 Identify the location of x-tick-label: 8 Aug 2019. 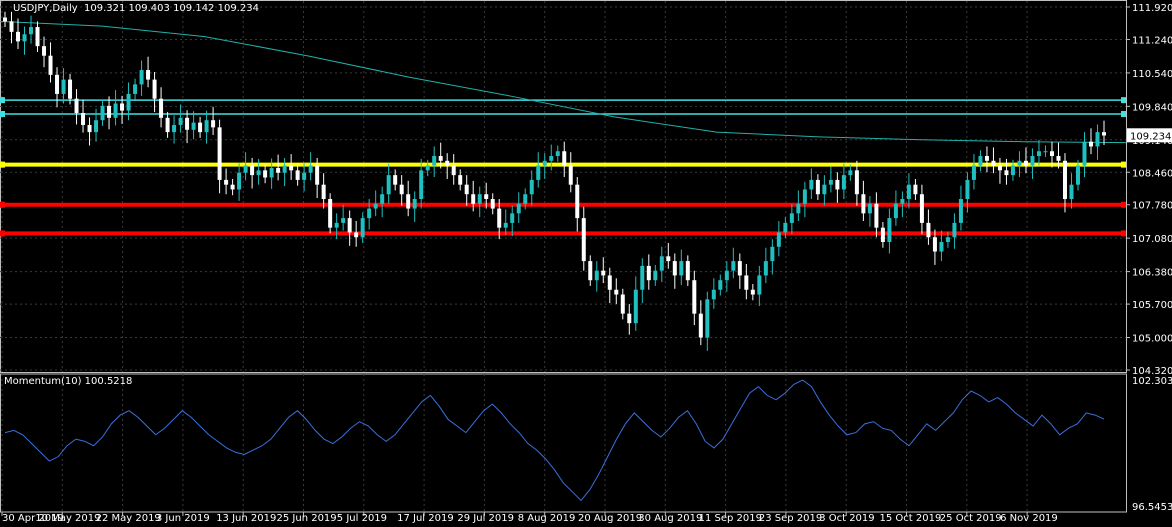
(547, 518).